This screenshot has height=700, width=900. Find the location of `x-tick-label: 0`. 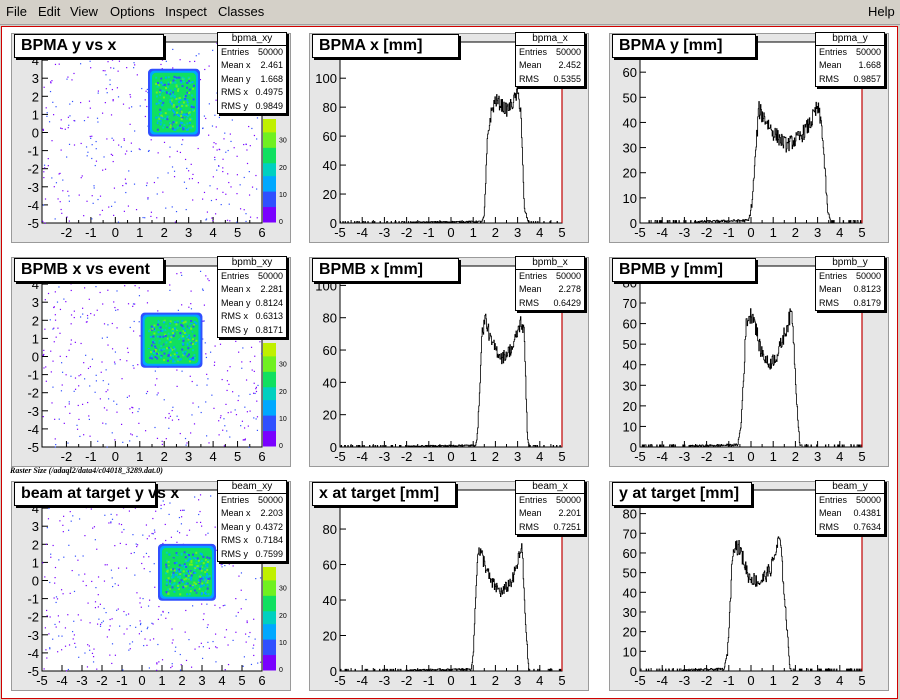

x-tick-label: 0 is located at coordinates (450, 456).